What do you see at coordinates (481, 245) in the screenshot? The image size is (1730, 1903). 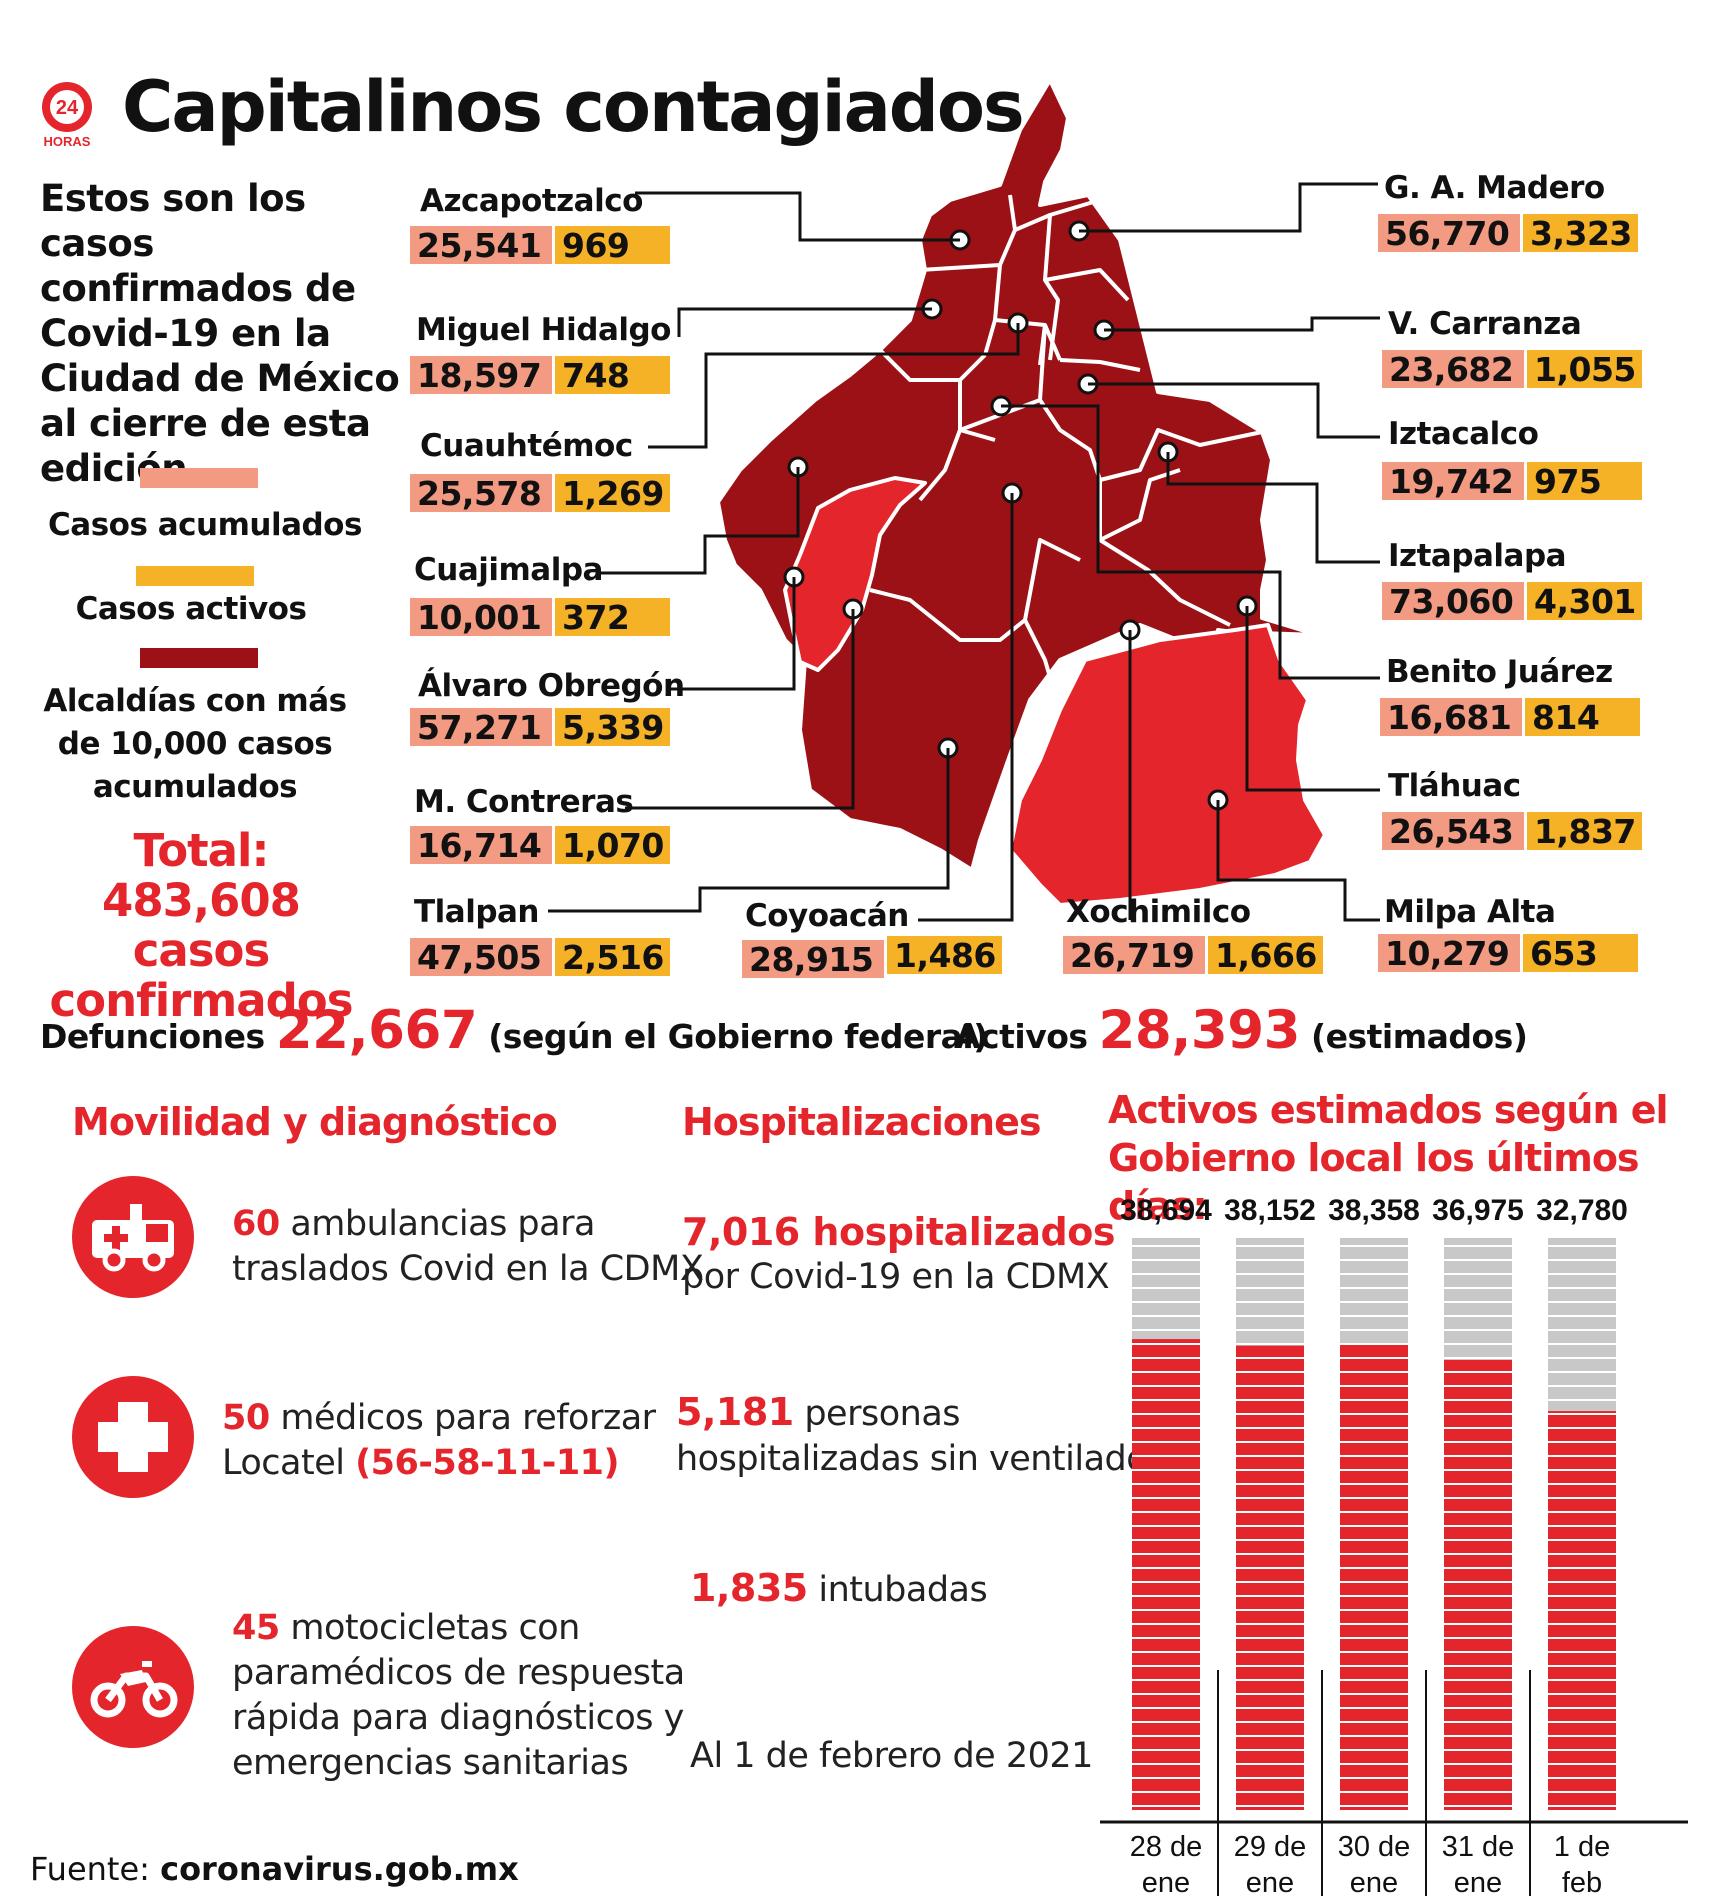 I see `district-accumulated: 25,541` at bounding box center [481, 245].